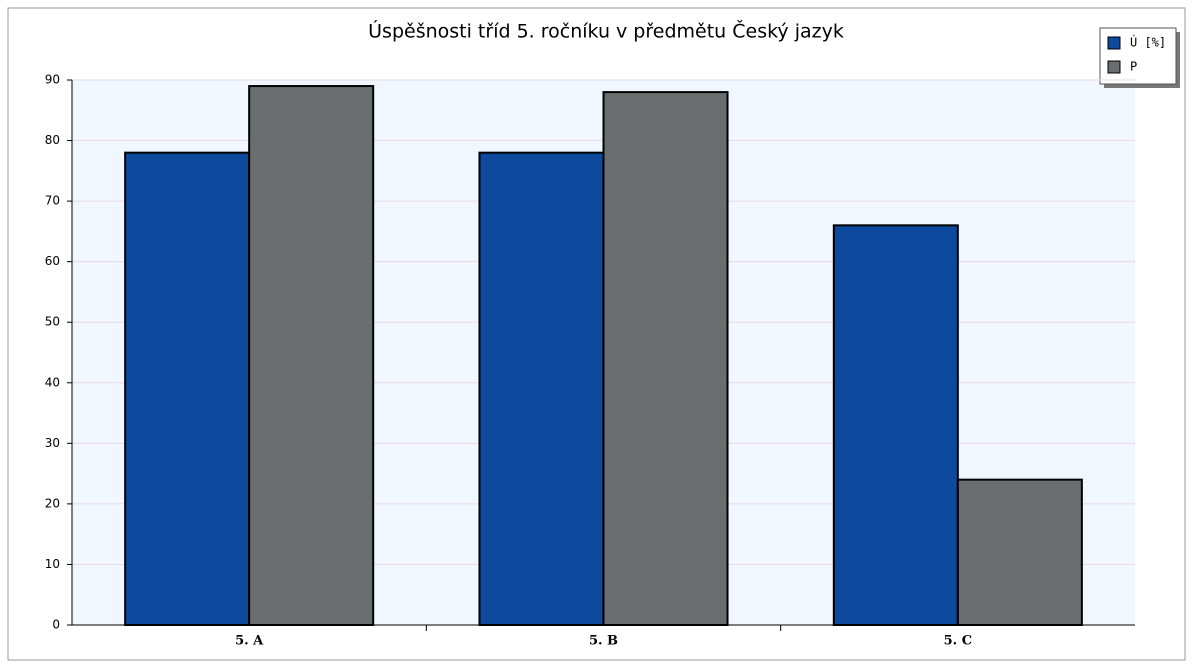 This screenshot has width=1195, height=669. I want to click on x-tick-label: 5. A, so click(249, 641).